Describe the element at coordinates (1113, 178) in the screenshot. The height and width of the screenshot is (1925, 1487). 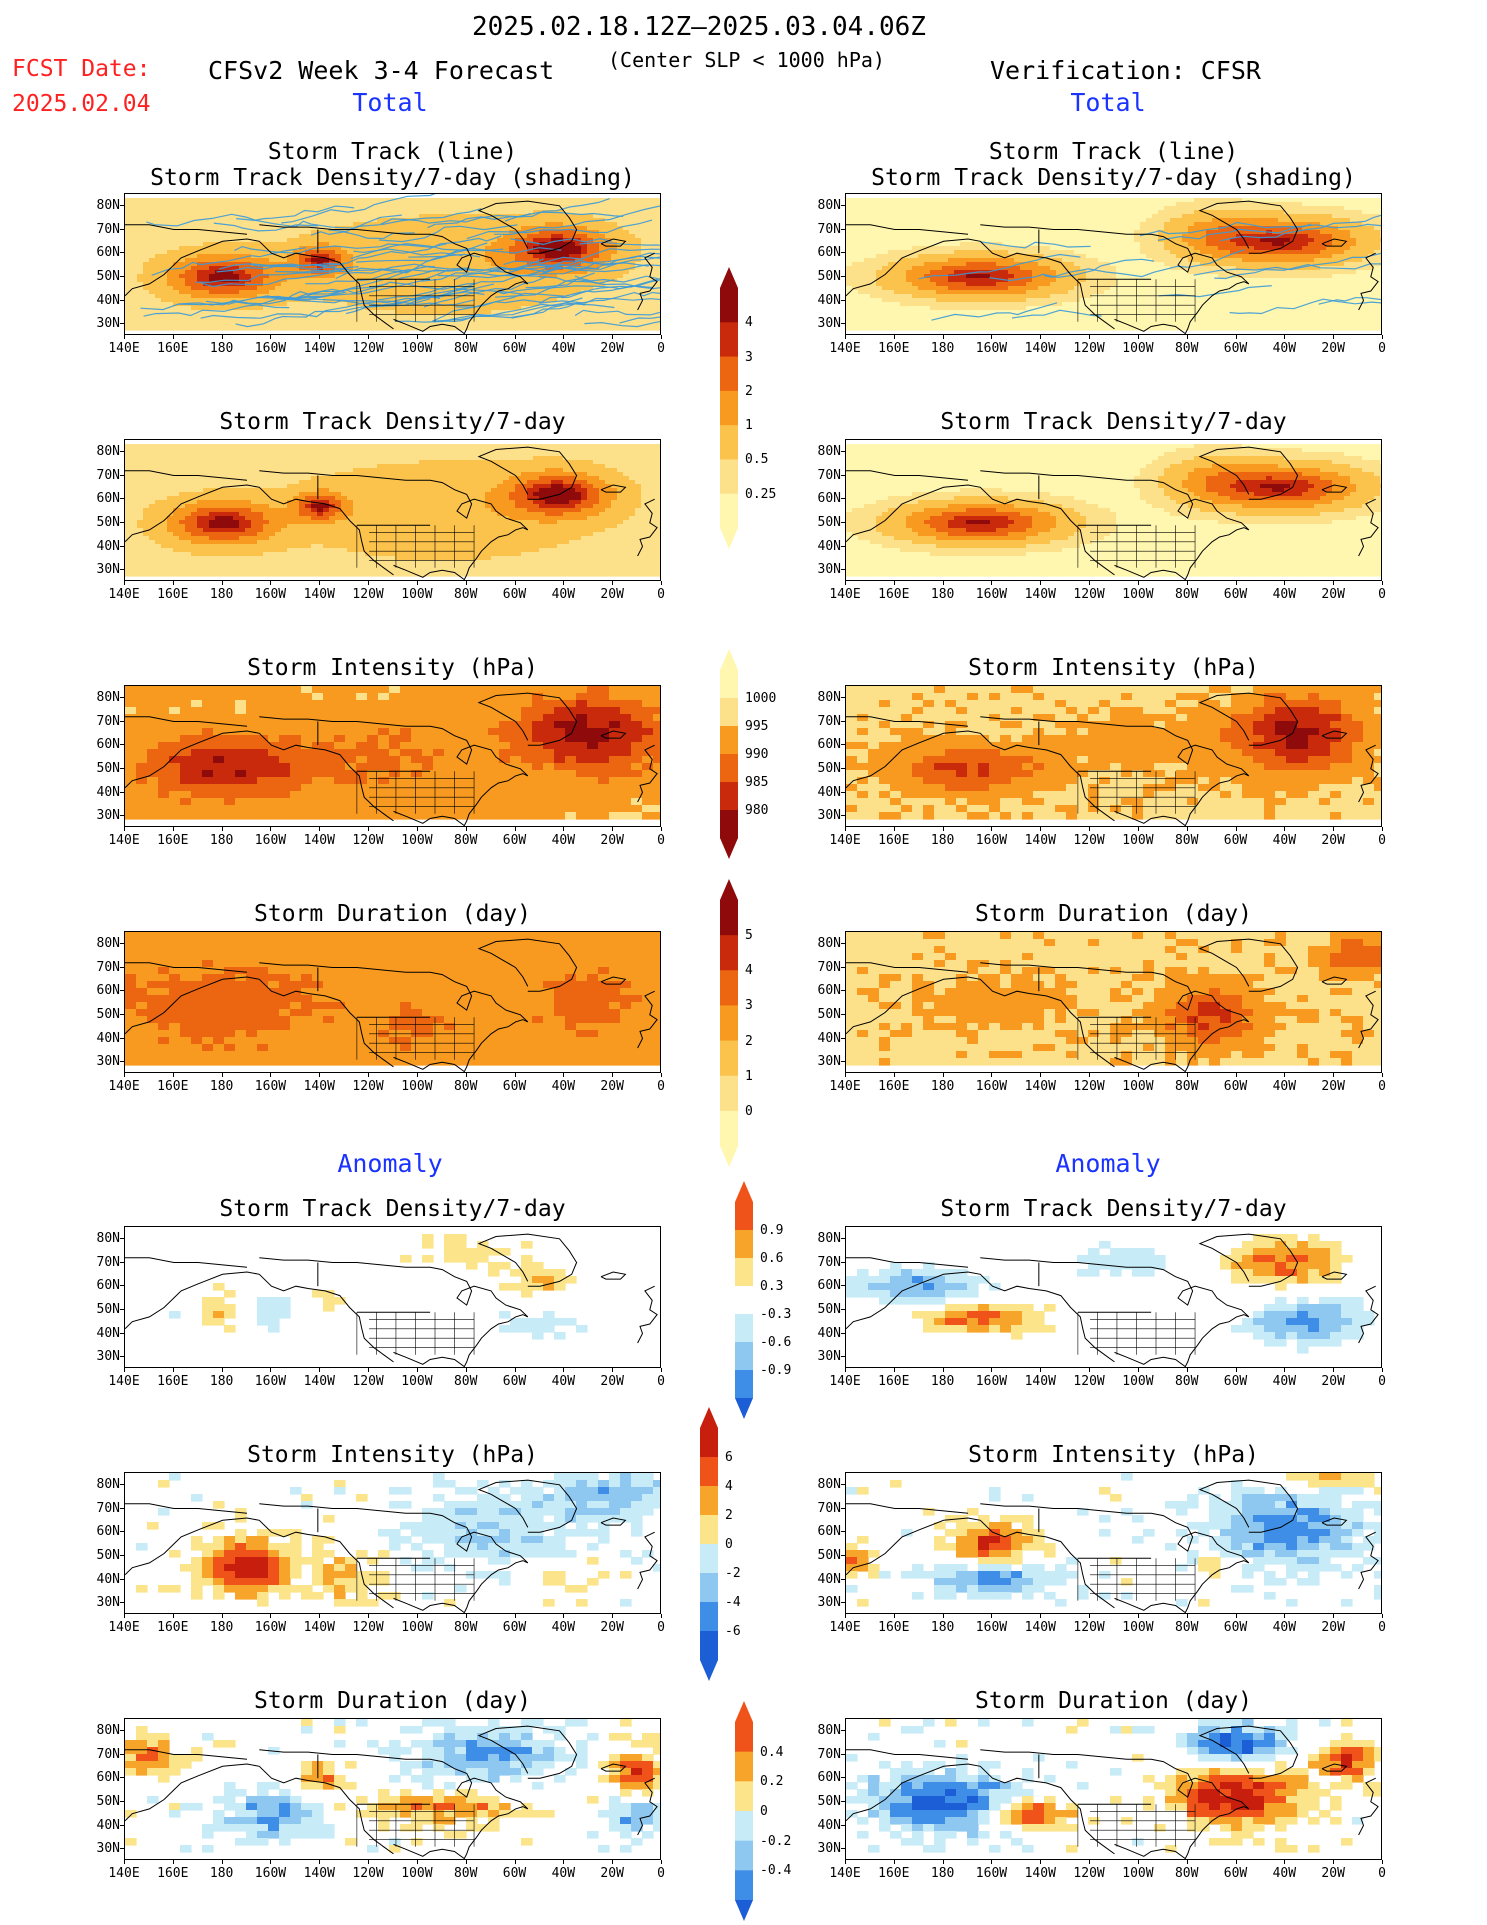
I see `panel-title-ob_track-1: Storm Track Density/7-day (shading)` at that location.